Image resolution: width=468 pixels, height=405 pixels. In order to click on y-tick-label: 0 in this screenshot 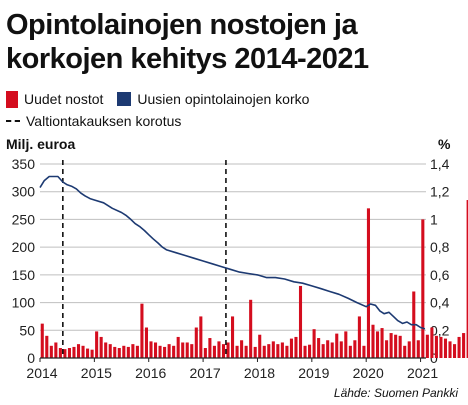, I will do `click(31, 358)`.